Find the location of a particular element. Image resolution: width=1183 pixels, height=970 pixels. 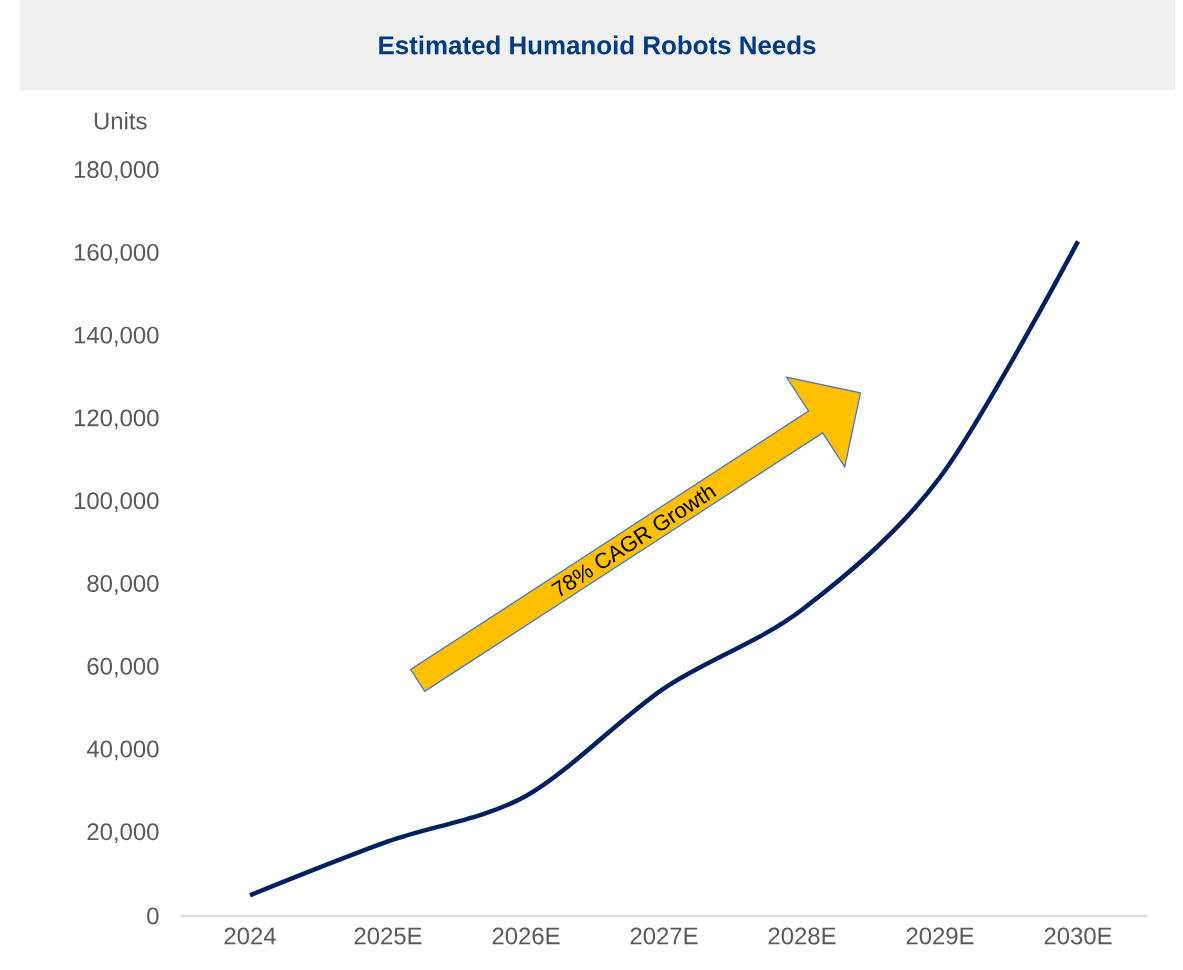

x-tick-label: 2027E is located at coordinates (664, 936).